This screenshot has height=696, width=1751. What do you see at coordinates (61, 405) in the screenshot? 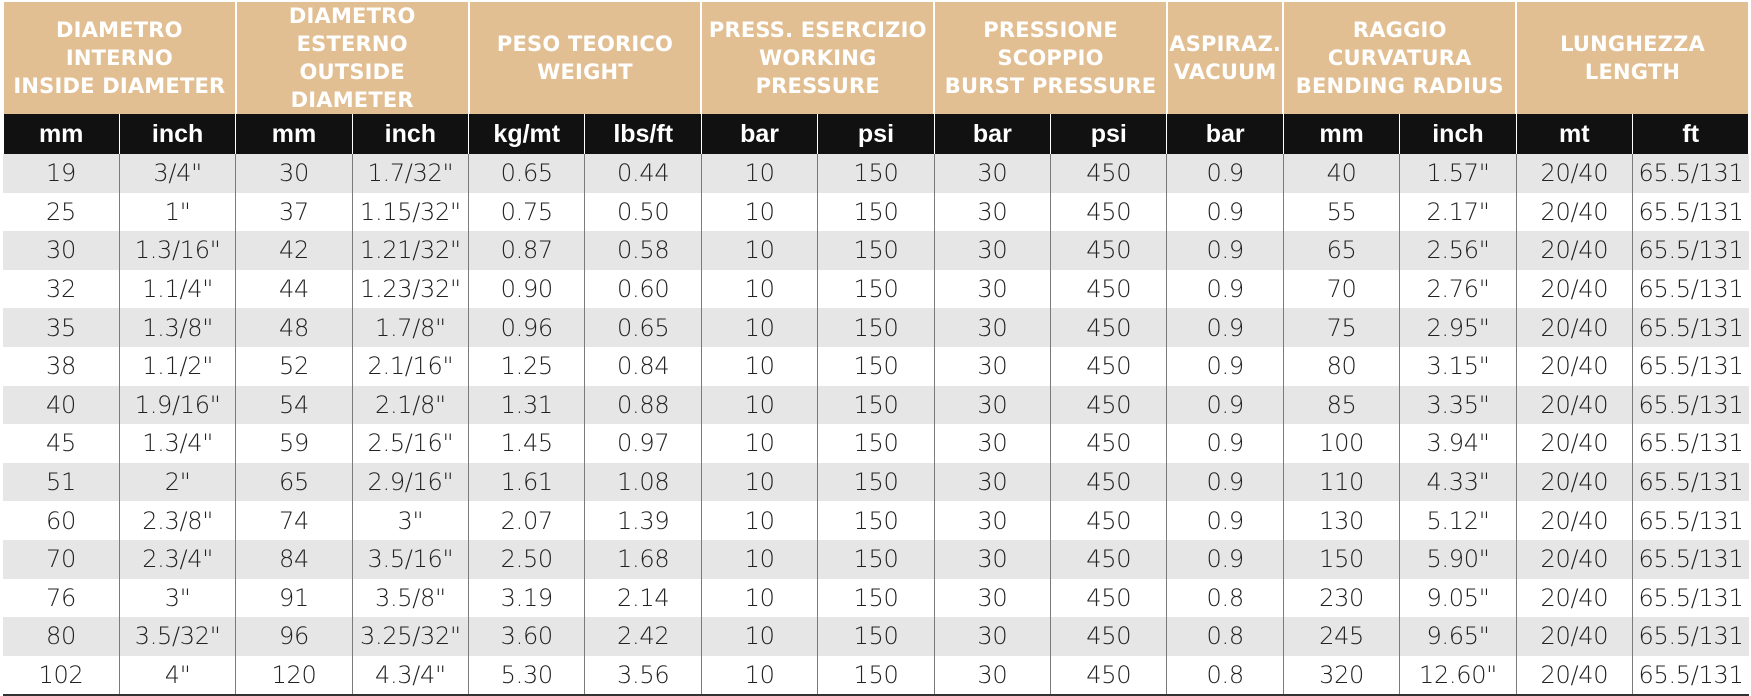
I see `table-cell: 40` at bounding box center [61, 405].